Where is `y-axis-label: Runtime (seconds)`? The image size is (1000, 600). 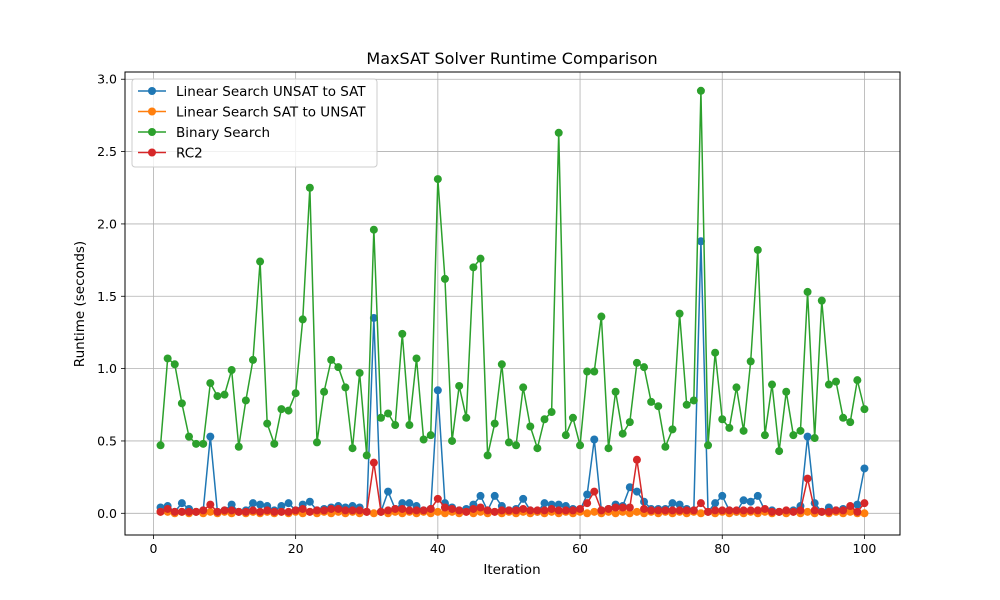 y-axis-label: Runtime (seconds) is located at coordinates (80, 304).